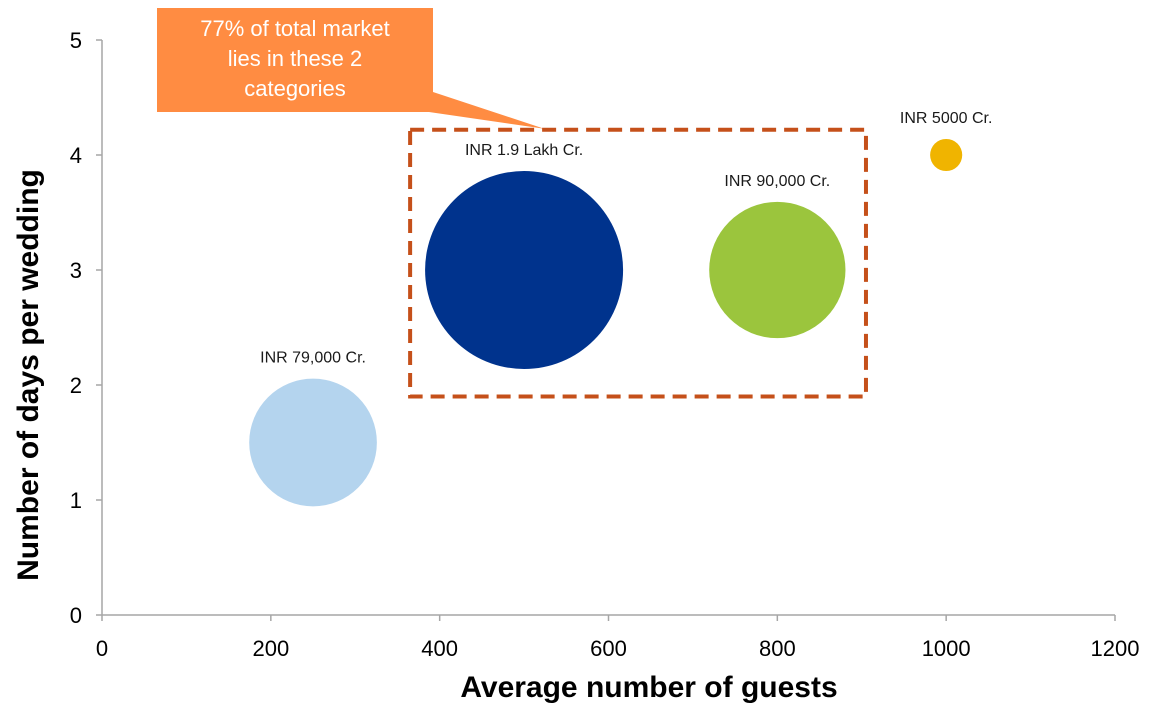 This screenshot has height=705, width=1151. I want to click on x-tick-label: 600, so click(608, 648).